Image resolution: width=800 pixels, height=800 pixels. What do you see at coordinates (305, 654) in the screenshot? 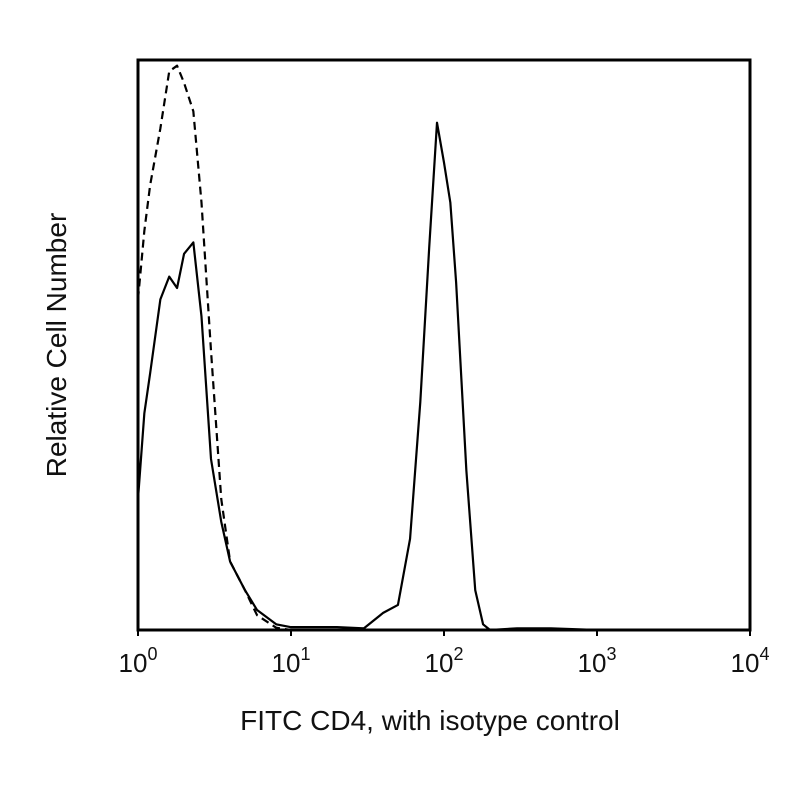
I see `x-tick-exponent: 1` at bounding box center [305, 654].